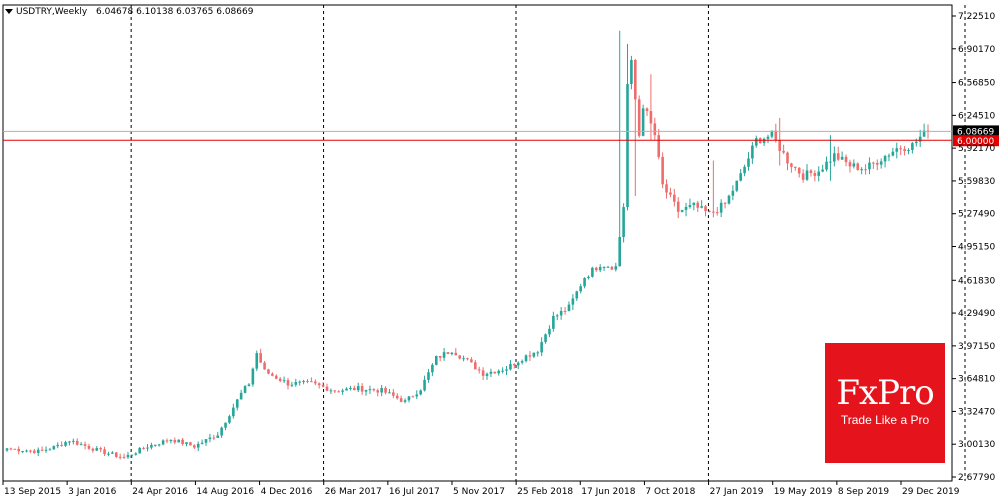 The width and height of the screenshot is (1000, 500). I want to click on chevron-down-icon, so click(9, 11).